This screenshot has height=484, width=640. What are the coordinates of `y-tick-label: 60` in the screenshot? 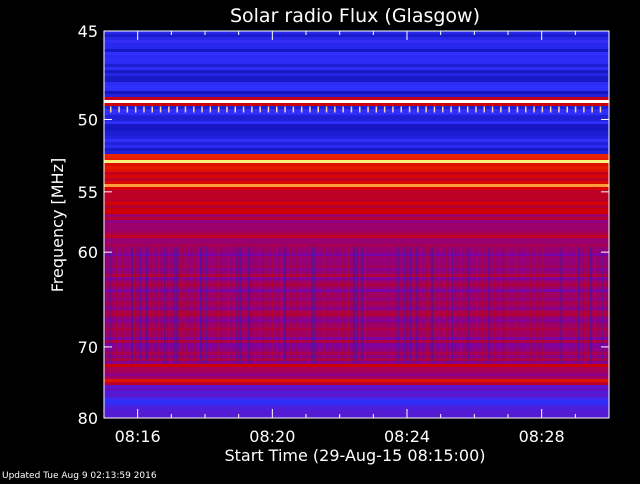 It's located at (88, 252).